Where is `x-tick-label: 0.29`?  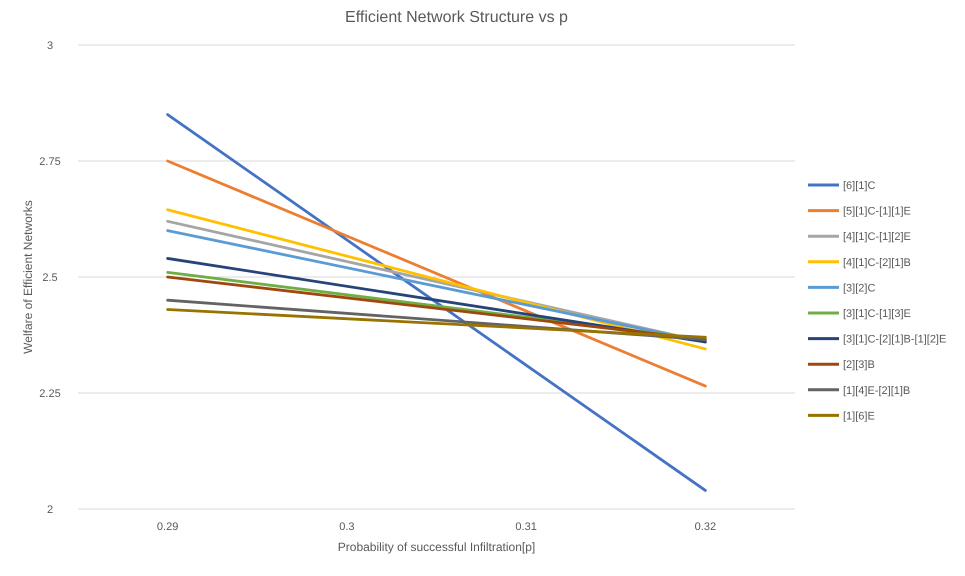
x-tick-label: 0.29 is located at coordinates (167, 527).